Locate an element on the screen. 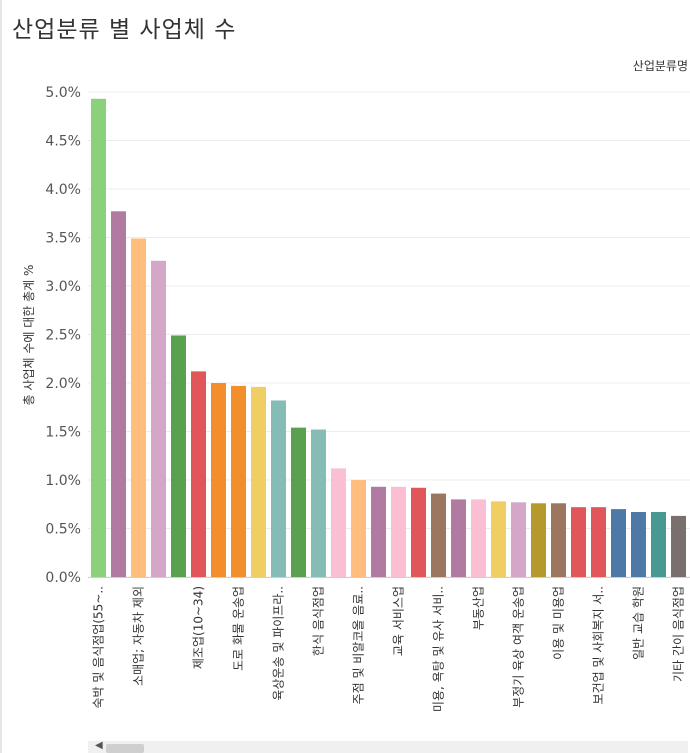 This screenshot has width=690, height=753. y-tick-label: 4.5% is located at coordinates (63, 142).